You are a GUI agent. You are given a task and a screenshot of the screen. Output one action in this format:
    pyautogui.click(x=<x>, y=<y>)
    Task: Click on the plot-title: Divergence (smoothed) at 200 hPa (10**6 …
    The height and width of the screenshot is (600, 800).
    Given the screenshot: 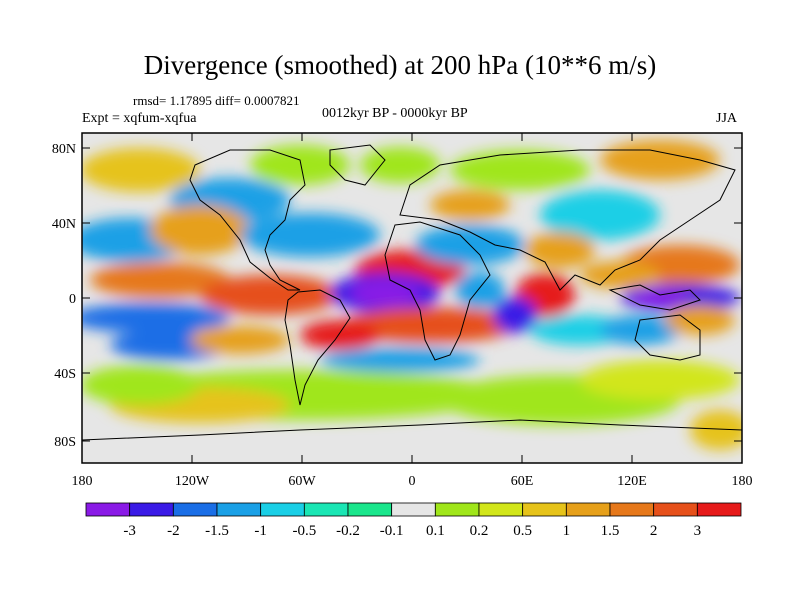 What is the action you would take?
    pyautogui.click(x=400, y=65)
    